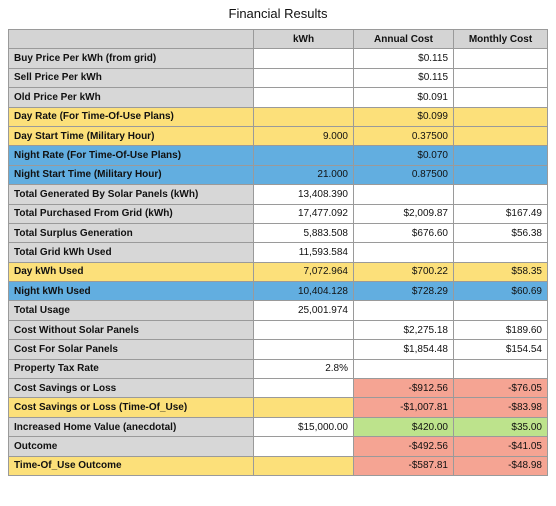  Describe the element at coordinates (303, 310) in the screenshot. I see `kwh-cell: 25,001.974` at that location.